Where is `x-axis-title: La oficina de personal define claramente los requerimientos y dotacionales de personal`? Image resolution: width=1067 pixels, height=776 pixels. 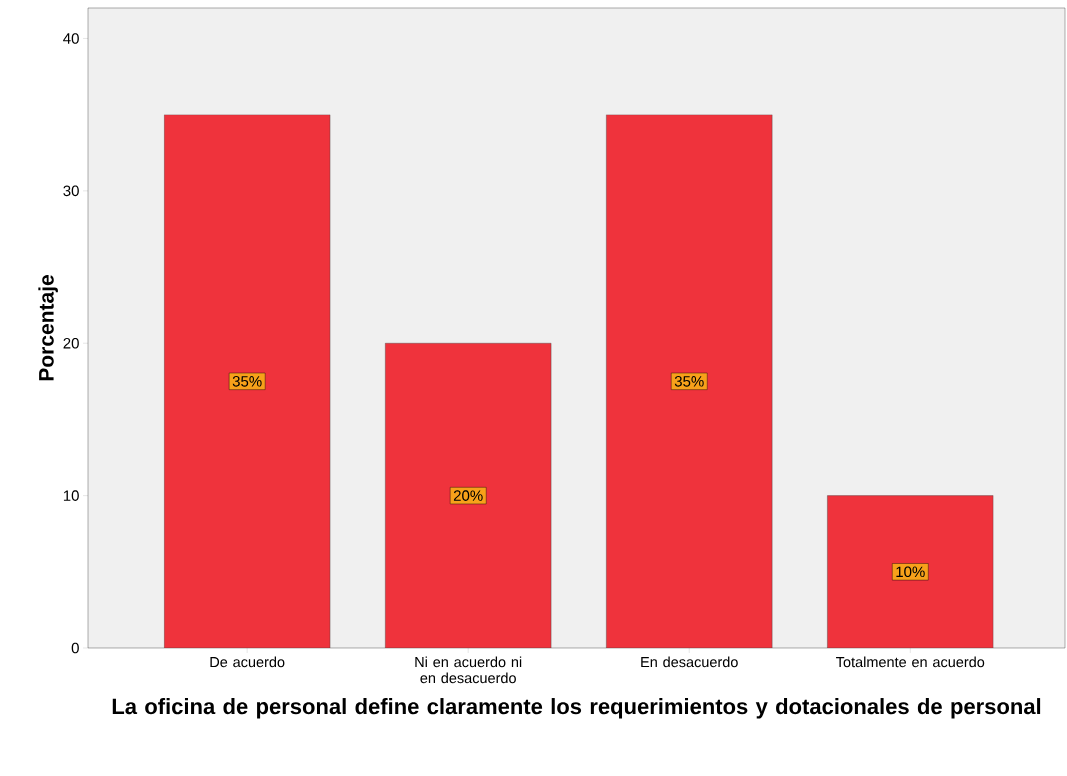 x-axis-title: La oficina de personal define claramente los requerimientos y dotacionales de personal is located at coordinates (576, 708).